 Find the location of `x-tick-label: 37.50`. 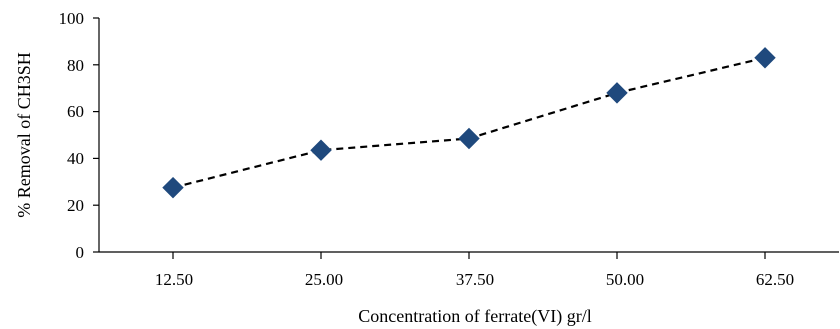

x-tick-label: 37.50 is located at coordinates (475, 279).